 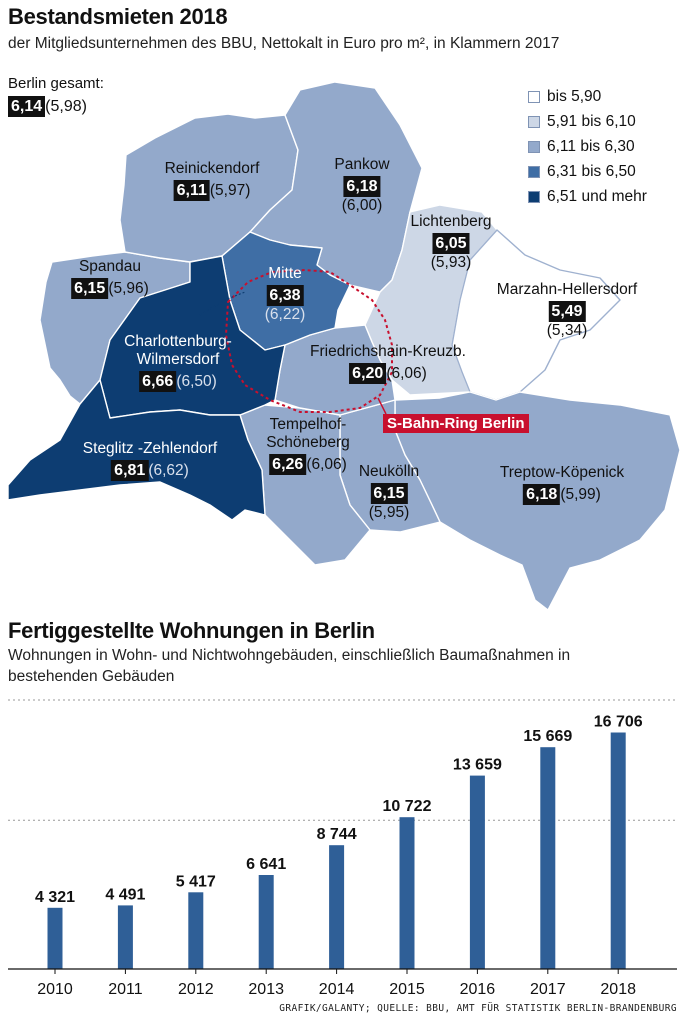 I want to click on district-label: Tempelhof- Schöneberg 6,26 (6,06), so click(x=308, y=445).